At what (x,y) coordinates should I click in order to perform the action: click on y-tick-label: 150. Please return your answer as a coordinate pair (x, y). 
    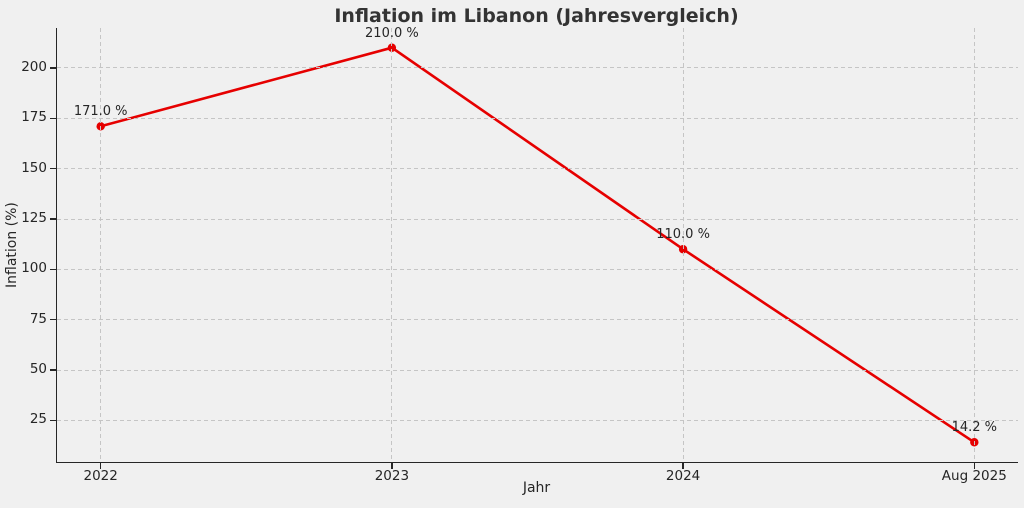
    Looking at the image, I should click on (34, 167).